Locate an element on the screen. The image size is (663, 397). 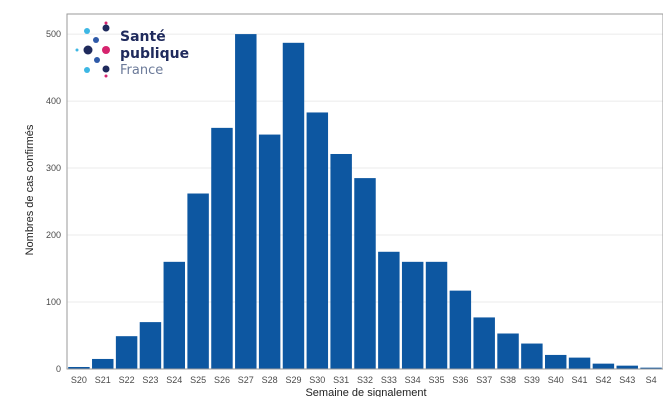
x-tick-label: S41 is located at coordinates (580, 380).